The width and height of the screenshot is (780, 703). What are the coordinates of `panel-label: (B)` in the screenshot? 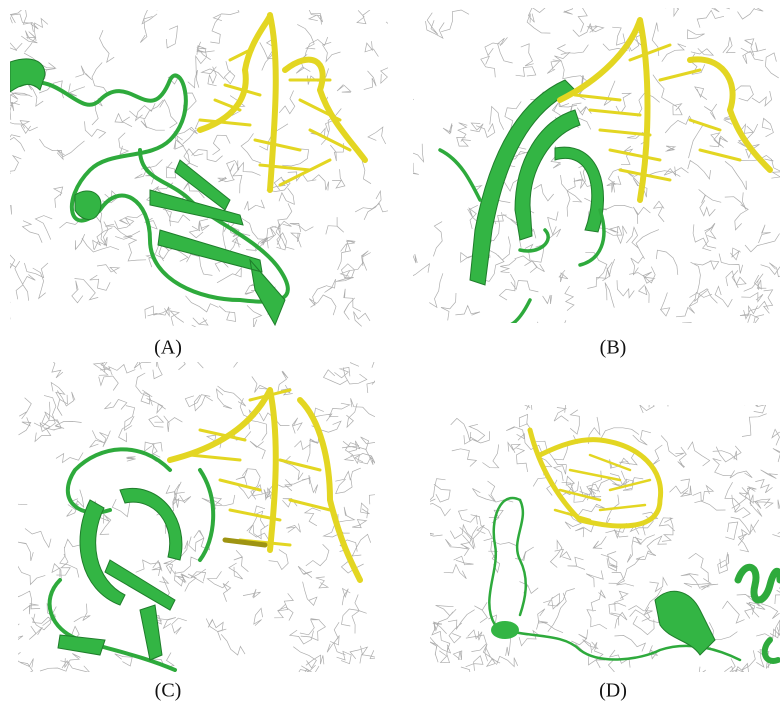 It's located at (613, 348).